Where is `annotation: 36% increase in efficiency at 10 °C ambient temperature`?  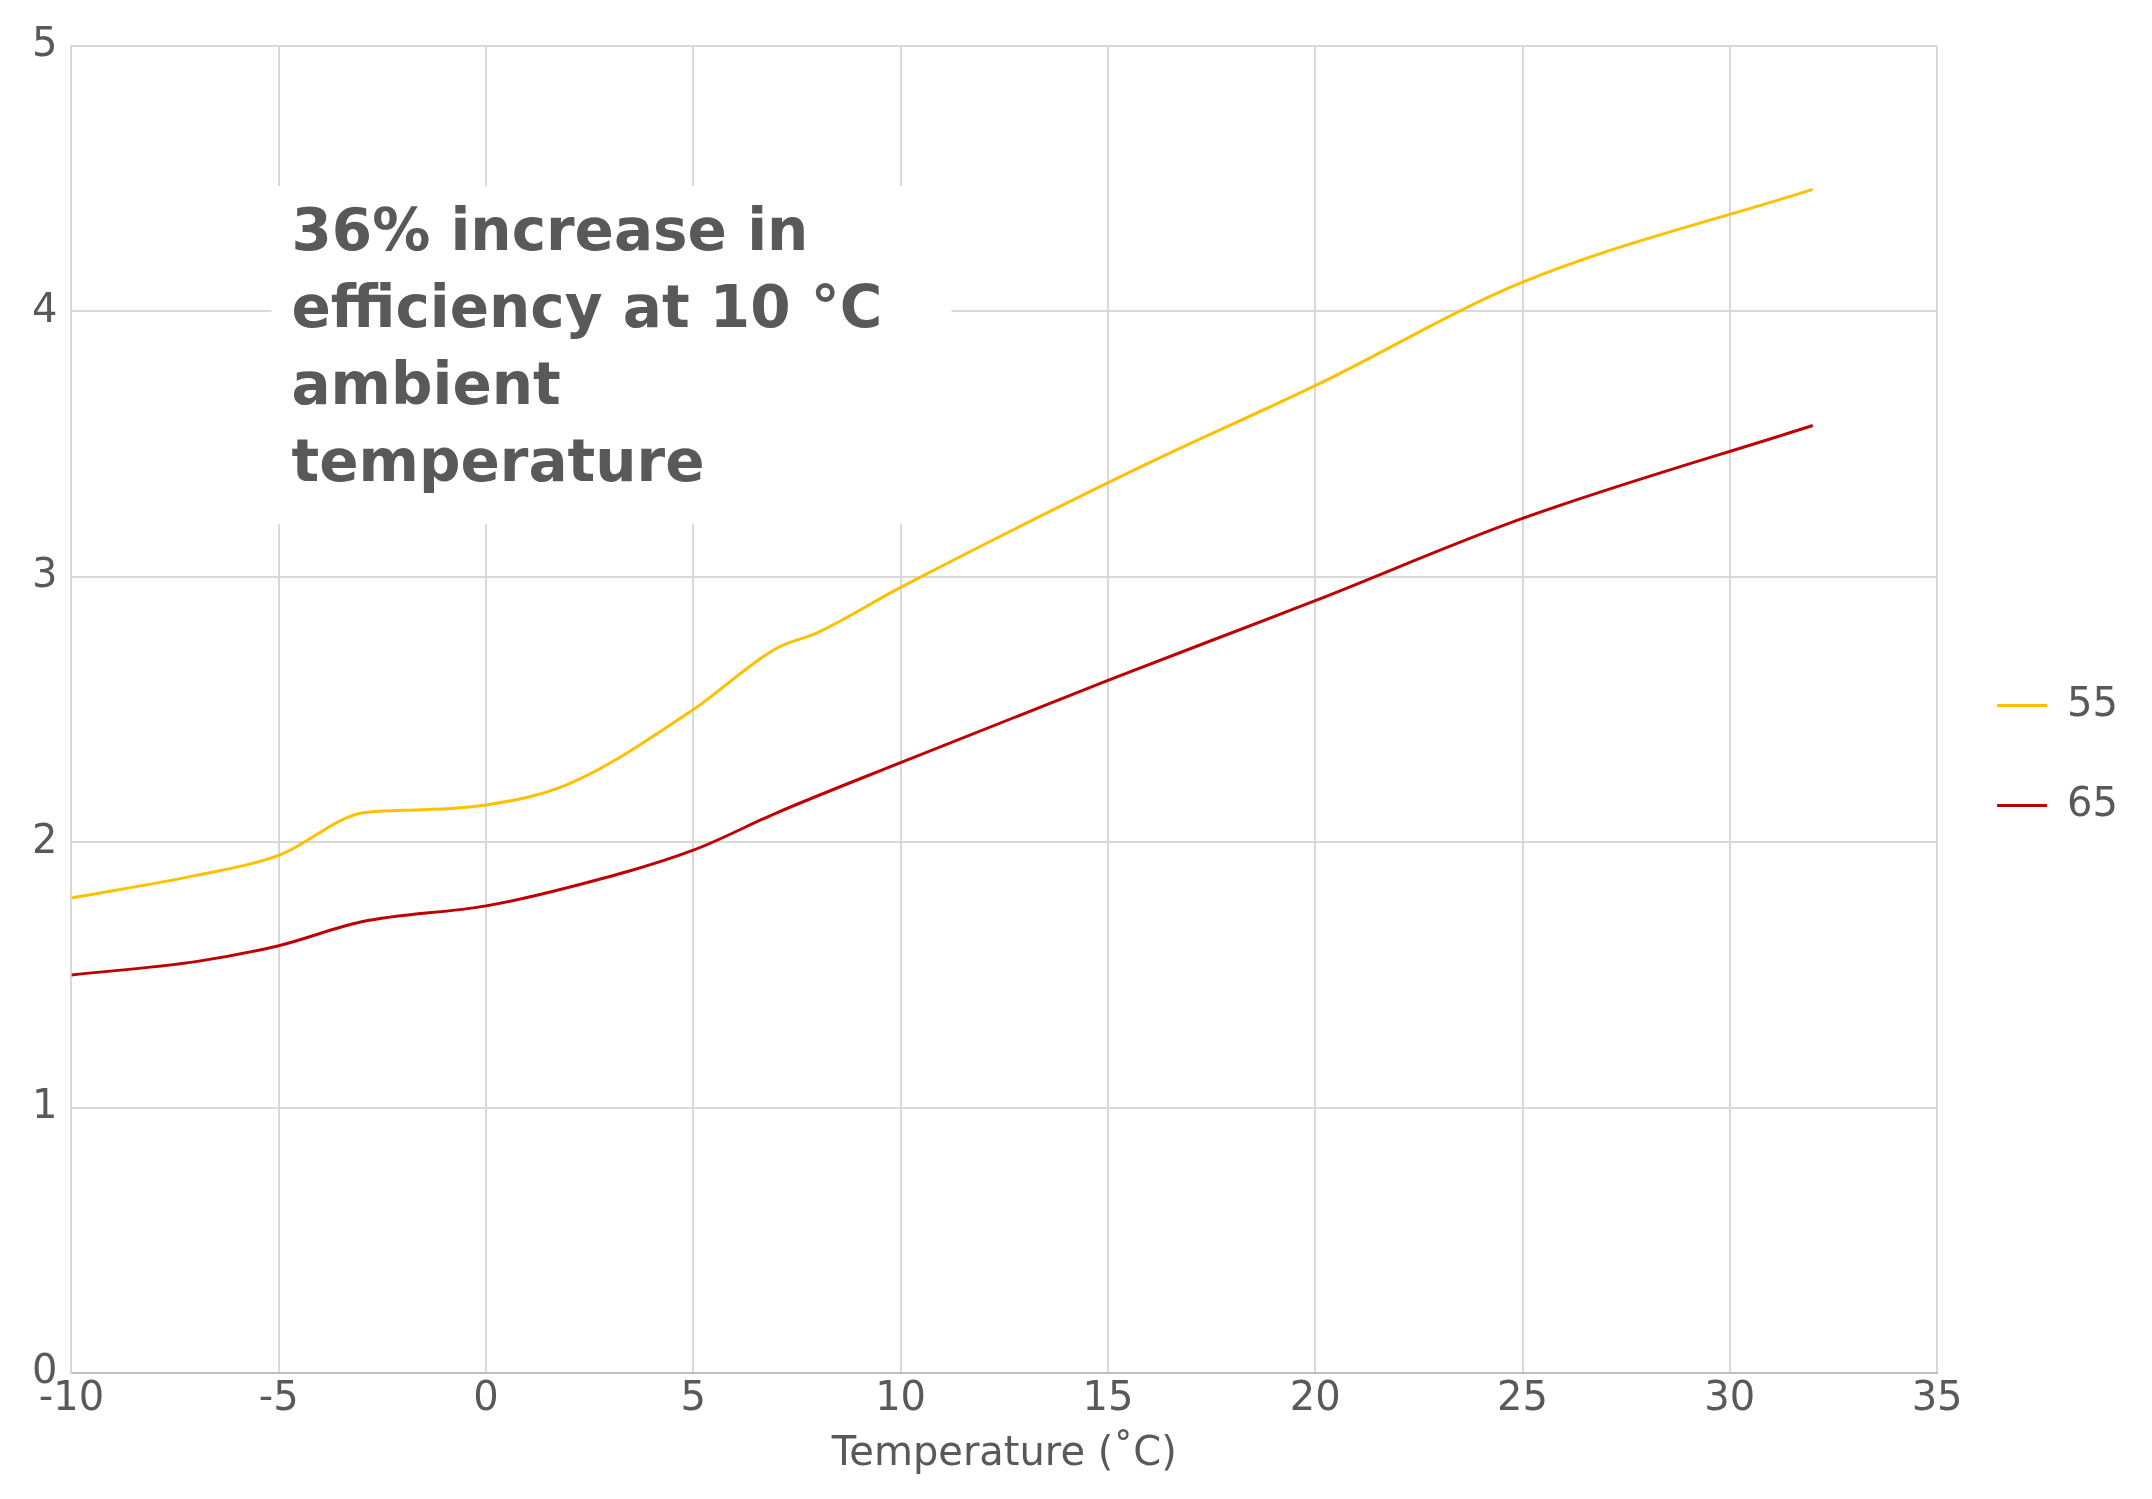 annotation: 36% increase in efficiency at 10 °C ambient temperature is located at coordinates (587, 346).